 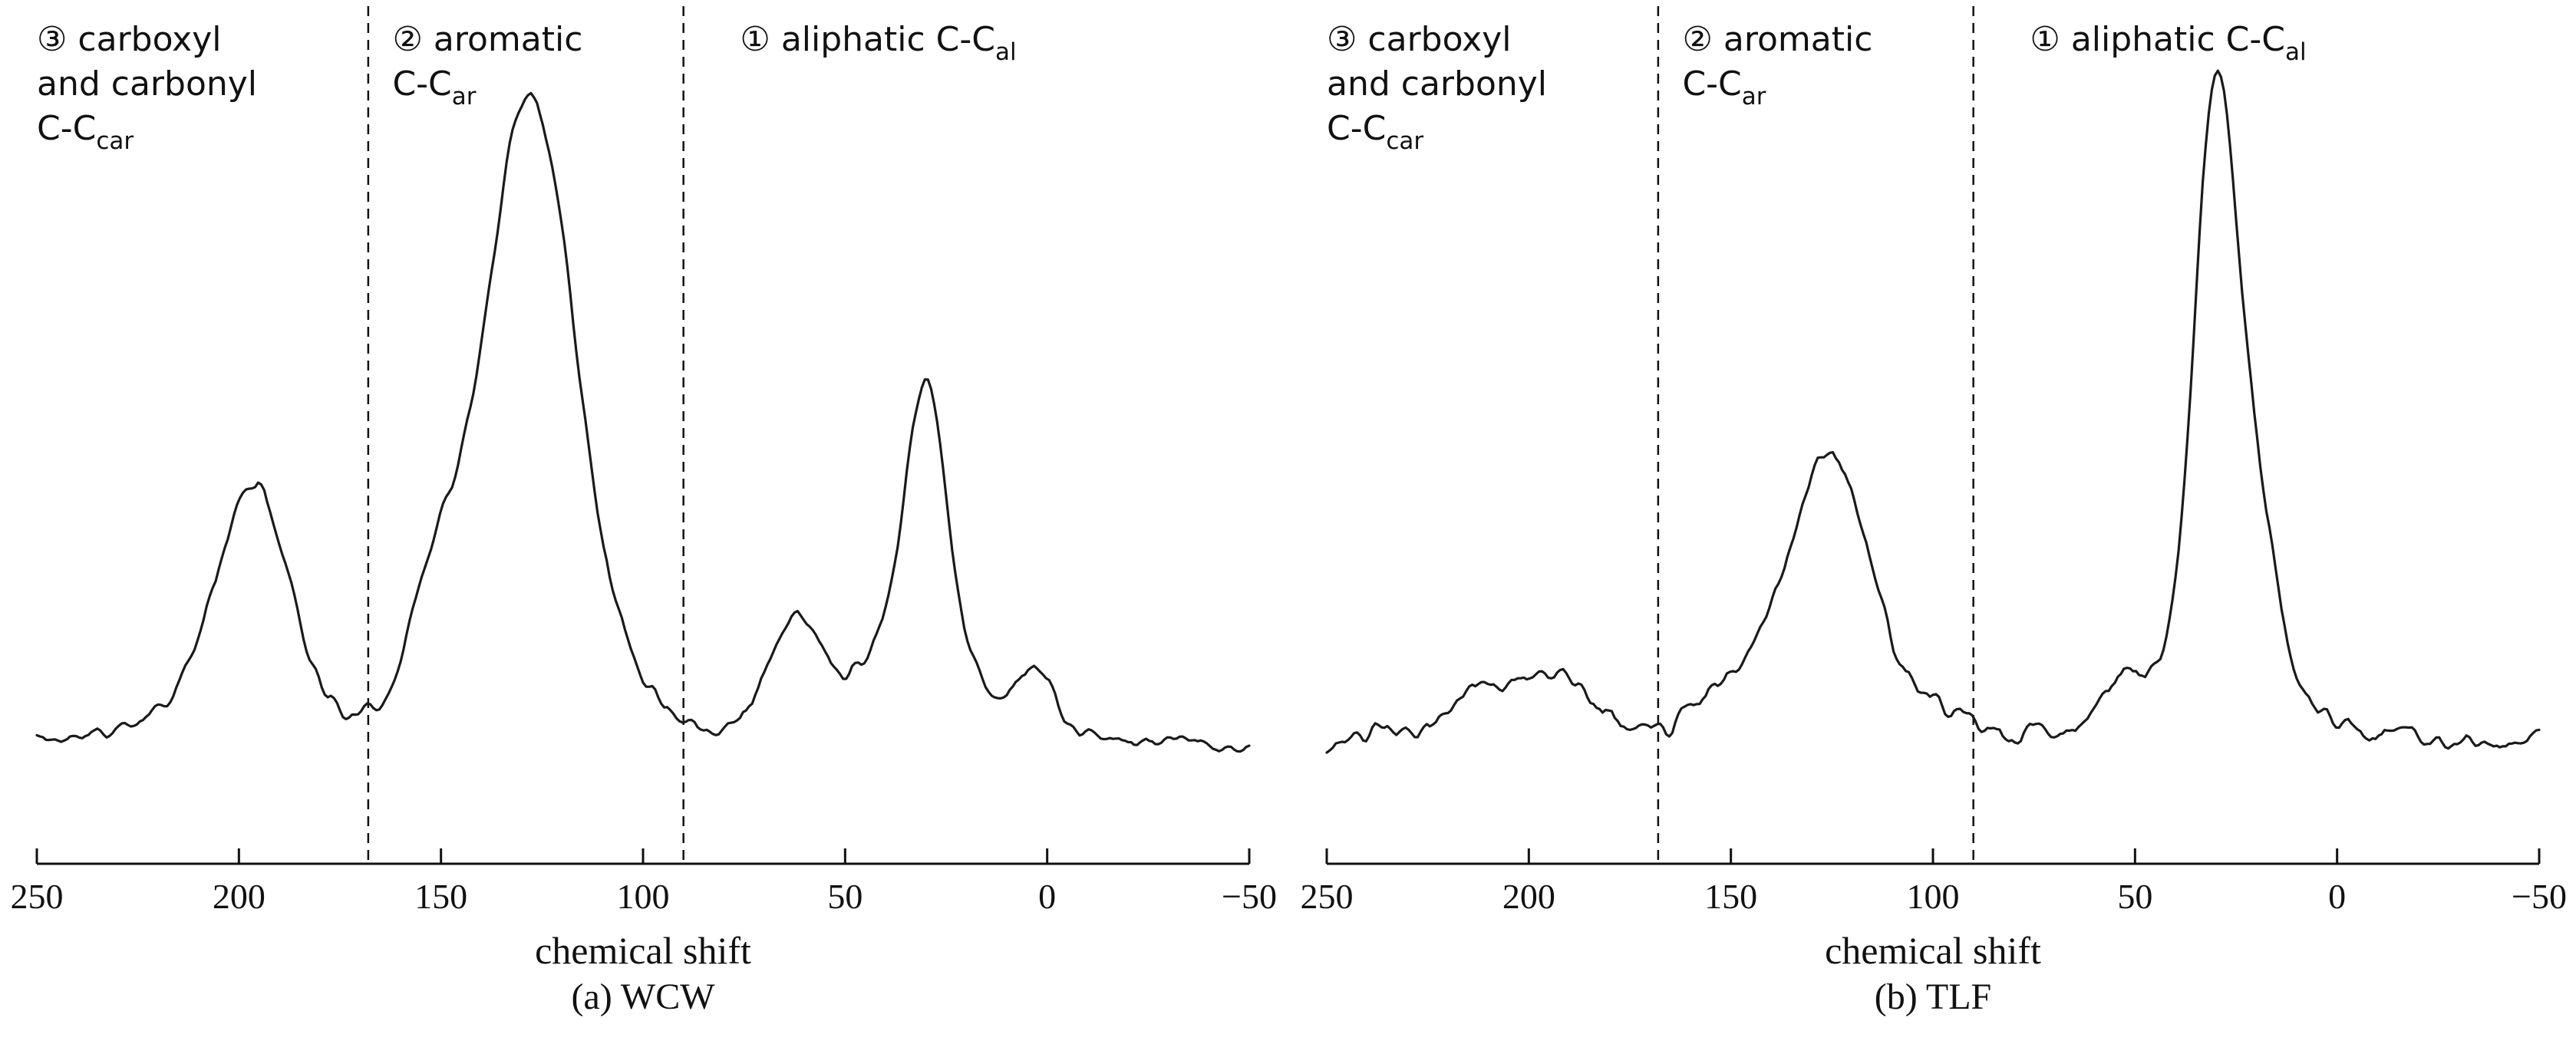 I want to click on caption-tlf: (b) TLF, so click(x=1933, y=997).